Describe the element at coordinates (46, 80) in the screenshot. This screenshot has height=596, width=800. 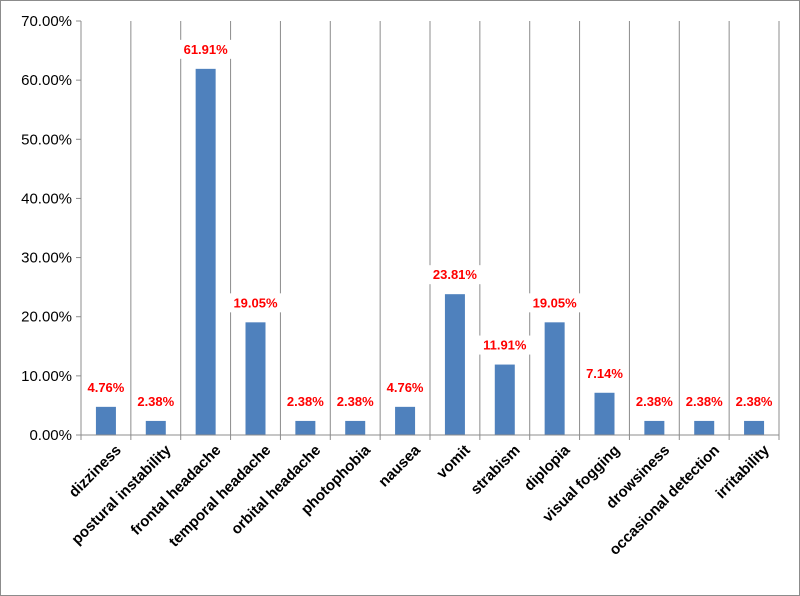
I see `y-tick-label: 60.00%` at that location.